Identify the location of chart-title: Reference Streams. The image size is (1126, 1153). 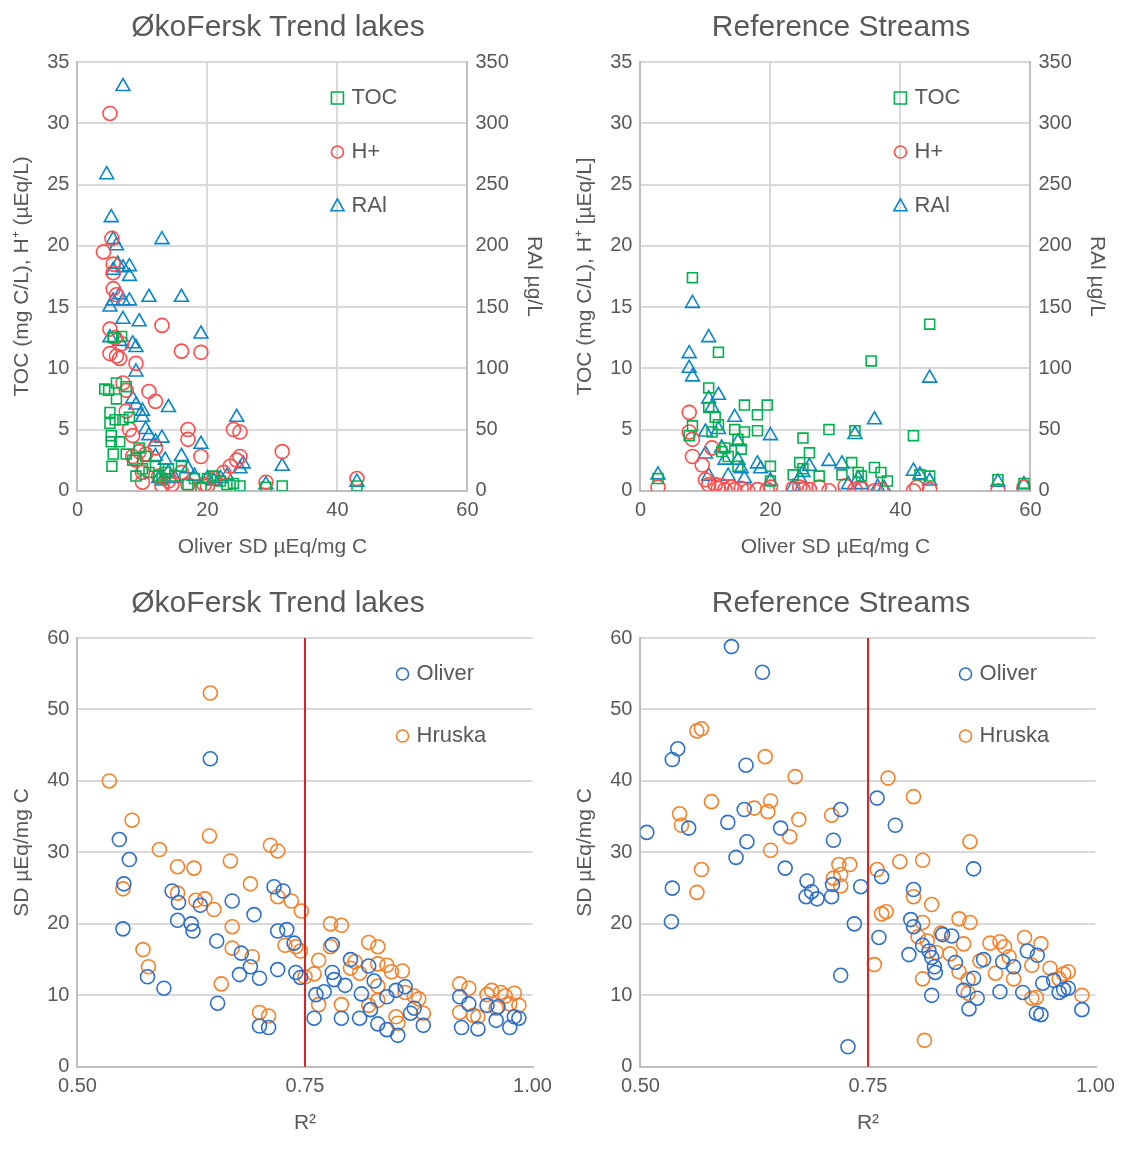
(841, 26).